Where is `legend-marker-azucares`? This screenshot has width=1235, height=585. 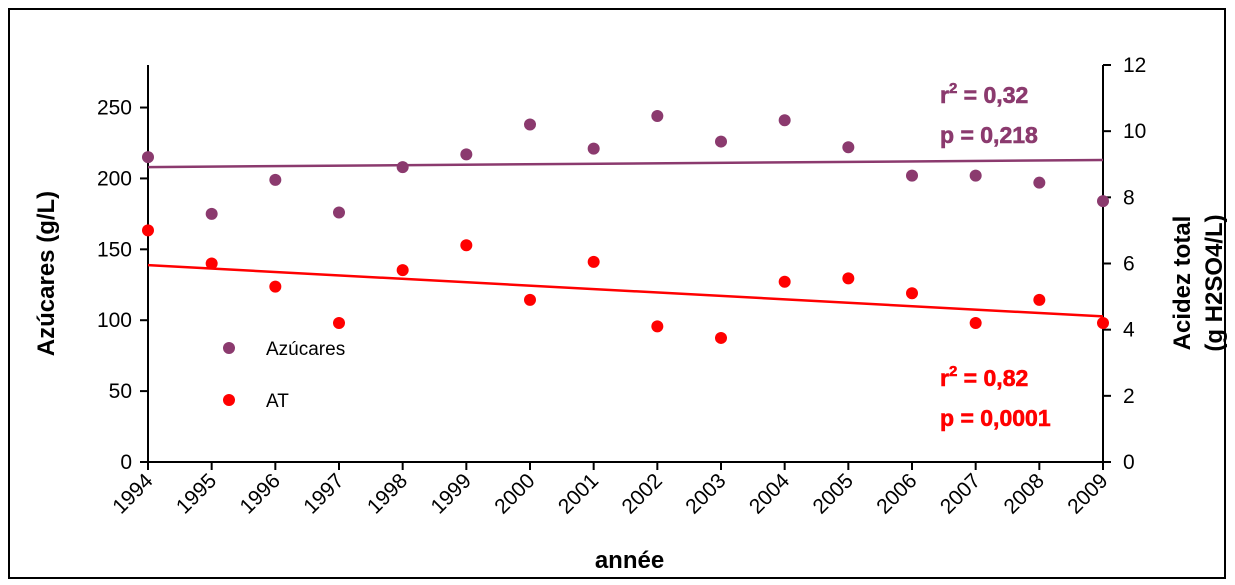
legend-marker-azucares is located at coordinates (229, 348).